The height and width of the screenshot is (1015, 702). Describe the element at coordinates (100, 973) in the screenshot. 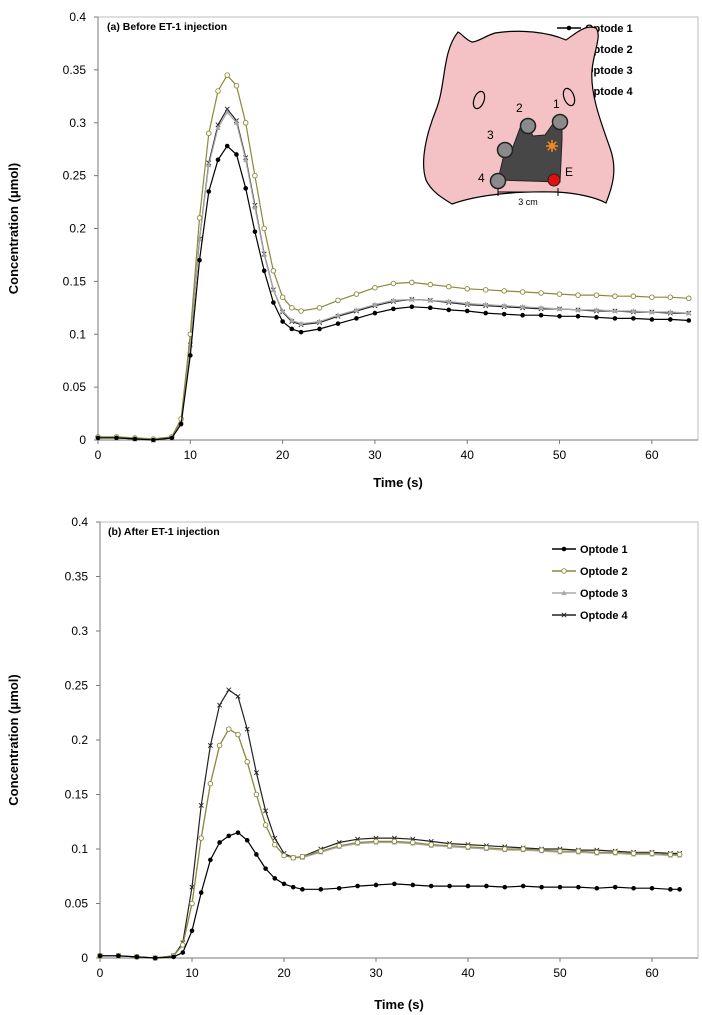

I see `x-tick-label: 0` at that location.